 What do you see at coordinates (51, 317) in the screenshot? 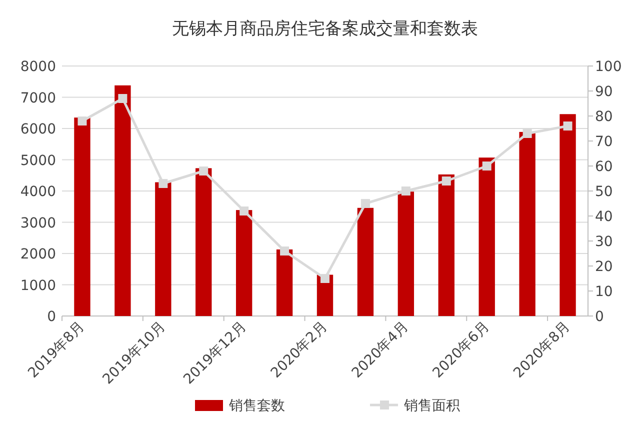
I see `y-tick-label: 0` at bounding box center [51, 317].